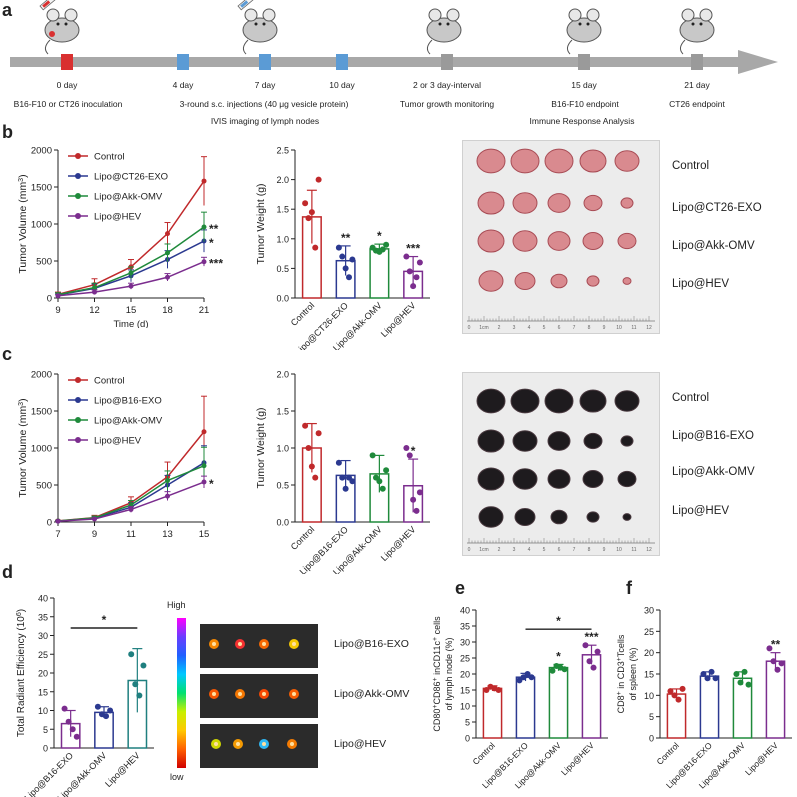  Describe the element at coordinates (282, 486) in the screenshot. I see `y-tick-label: 0.5` at that location.